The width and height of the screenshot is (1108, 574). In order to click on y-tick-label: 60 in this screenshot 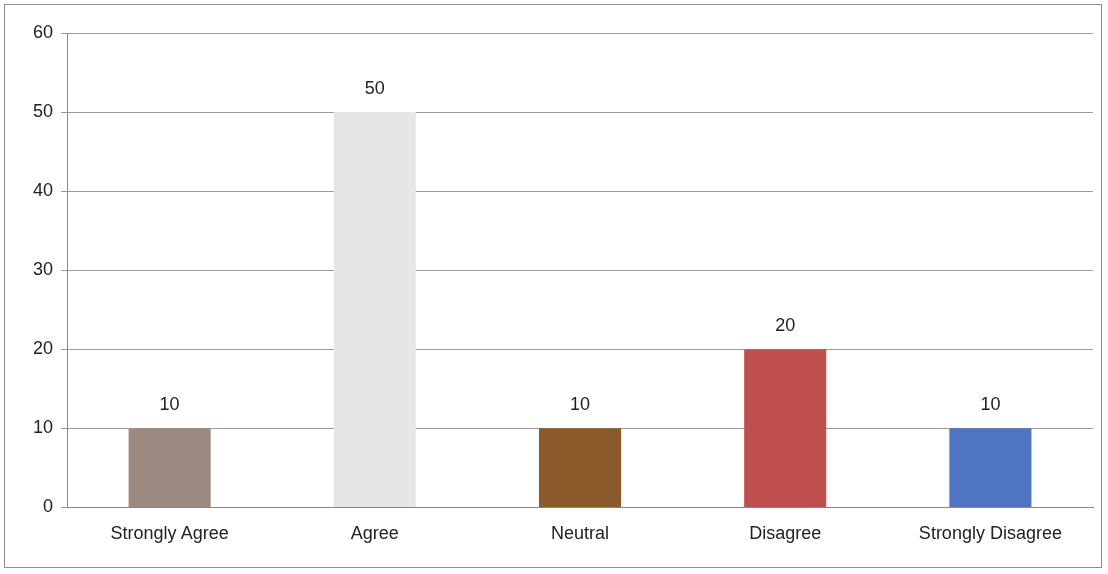, I will do `click(43, 31)`.